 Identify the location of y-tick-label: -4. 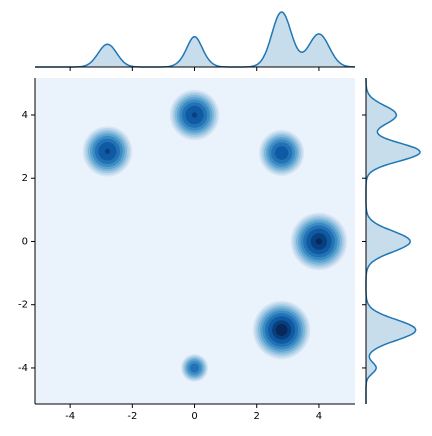
(23, 368).